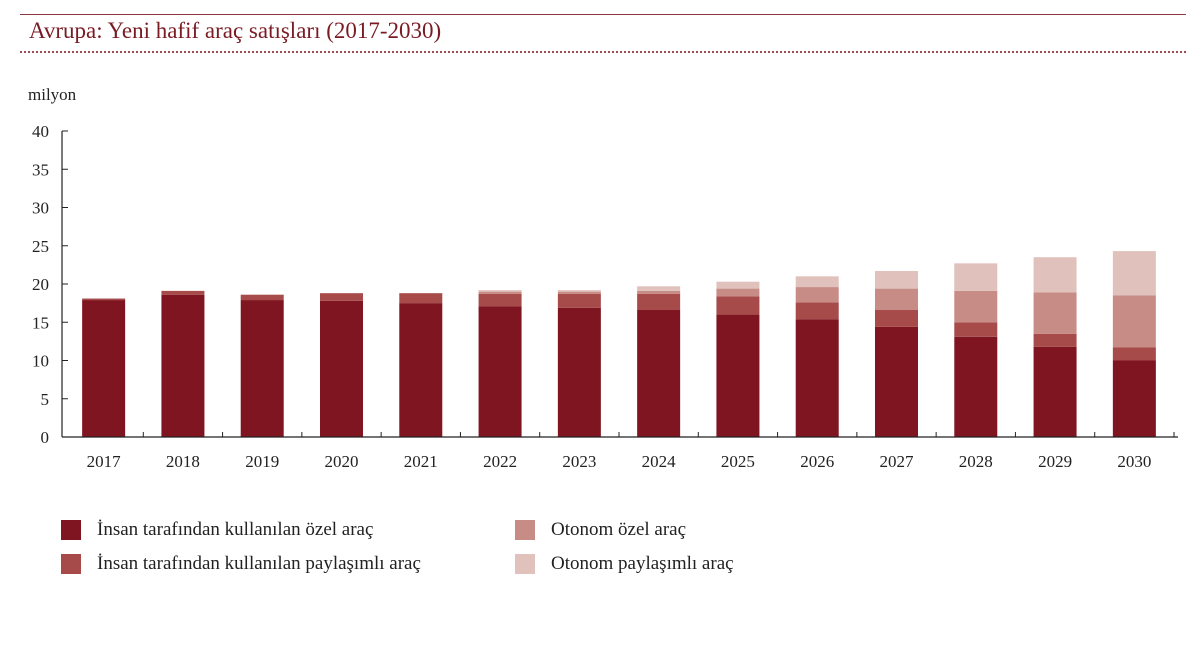 Image resolution: width=1189 pixels, height=668 pixels. What do you see at coordinates (40, 361) in the screenshot?
I see `y-tick-label: 10` at bounding box center [40, 361].